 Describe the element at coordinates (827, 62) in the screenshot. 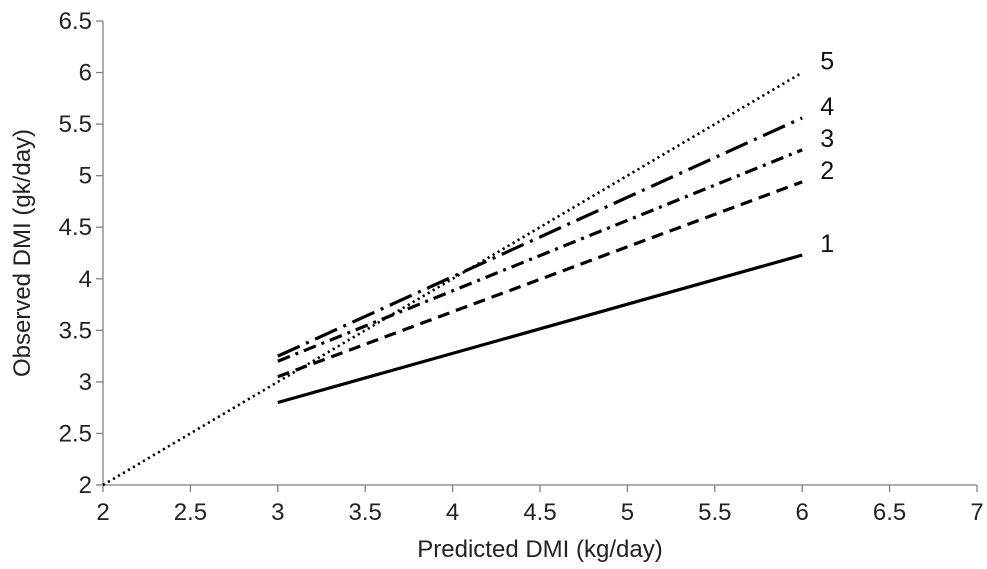

I see `series-label-5: 5` at that location.